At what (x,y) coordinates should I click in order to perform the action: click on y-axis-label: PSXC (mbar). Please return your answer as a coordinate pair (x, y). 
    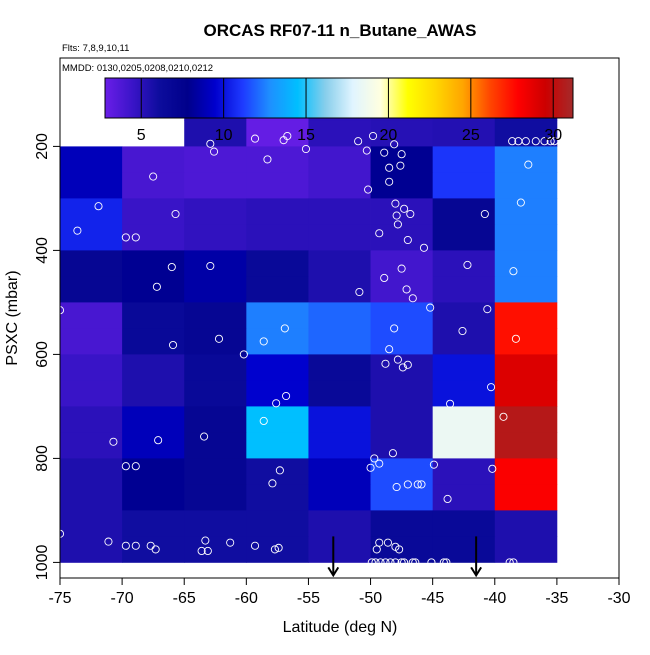
    Looking at the image, I should click on (12, 317).